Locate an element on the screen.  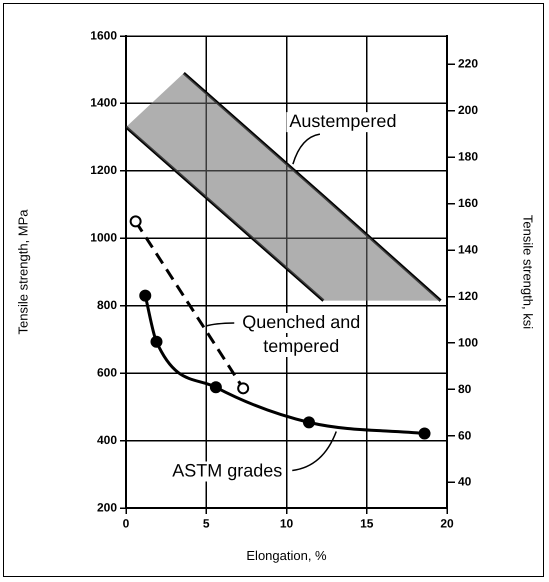
annotation: Austempered is located at coordinates (342, 121).